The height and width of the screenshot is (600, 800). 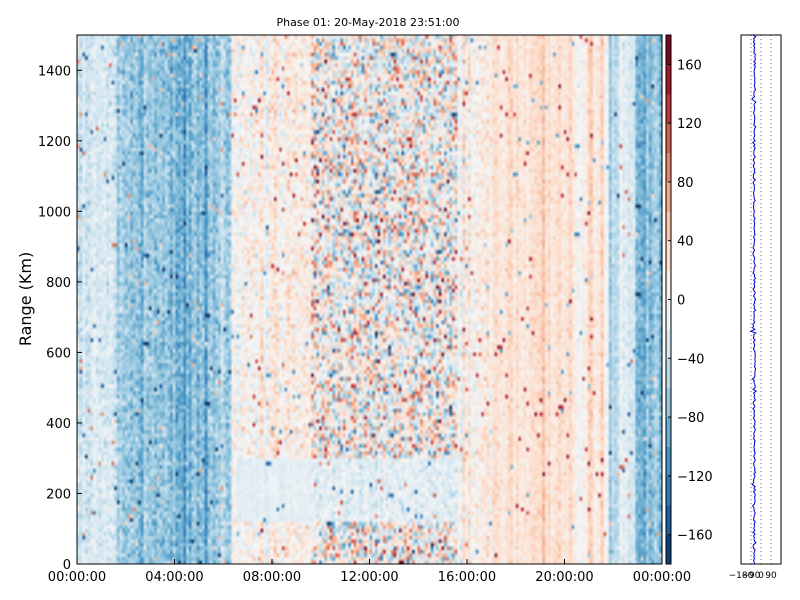 I want to click on y-tick-label: 1000, so click(x=54, y=212).